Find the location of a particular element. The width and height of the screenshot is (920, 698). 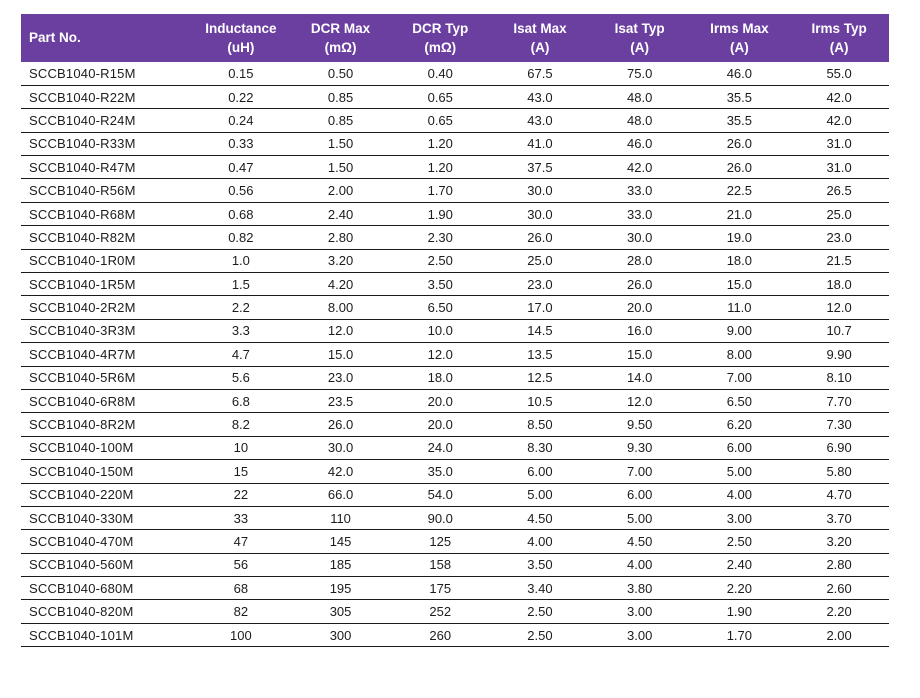

table-row: SCCB1040-150M 15 42.0 35.0 6.00 7.00 5.00 5.80 is located at coordinates (455, 471).